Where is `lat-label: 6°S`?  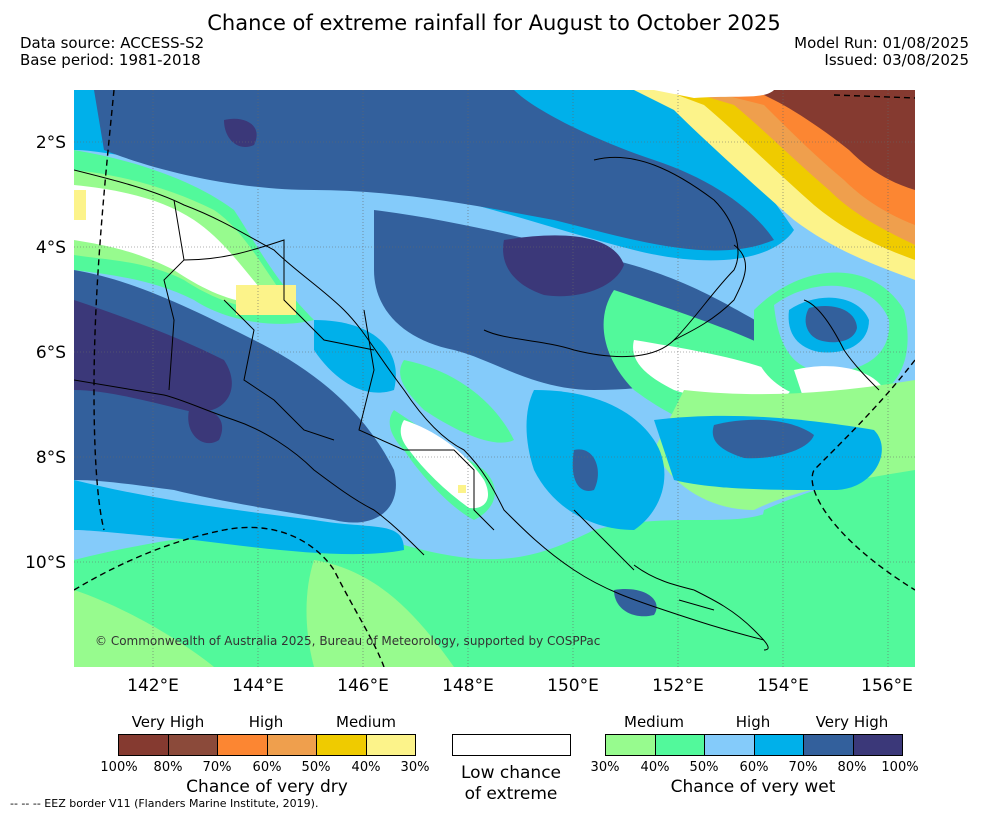
lat-label: 6°S is located at coordinates (50, 353).